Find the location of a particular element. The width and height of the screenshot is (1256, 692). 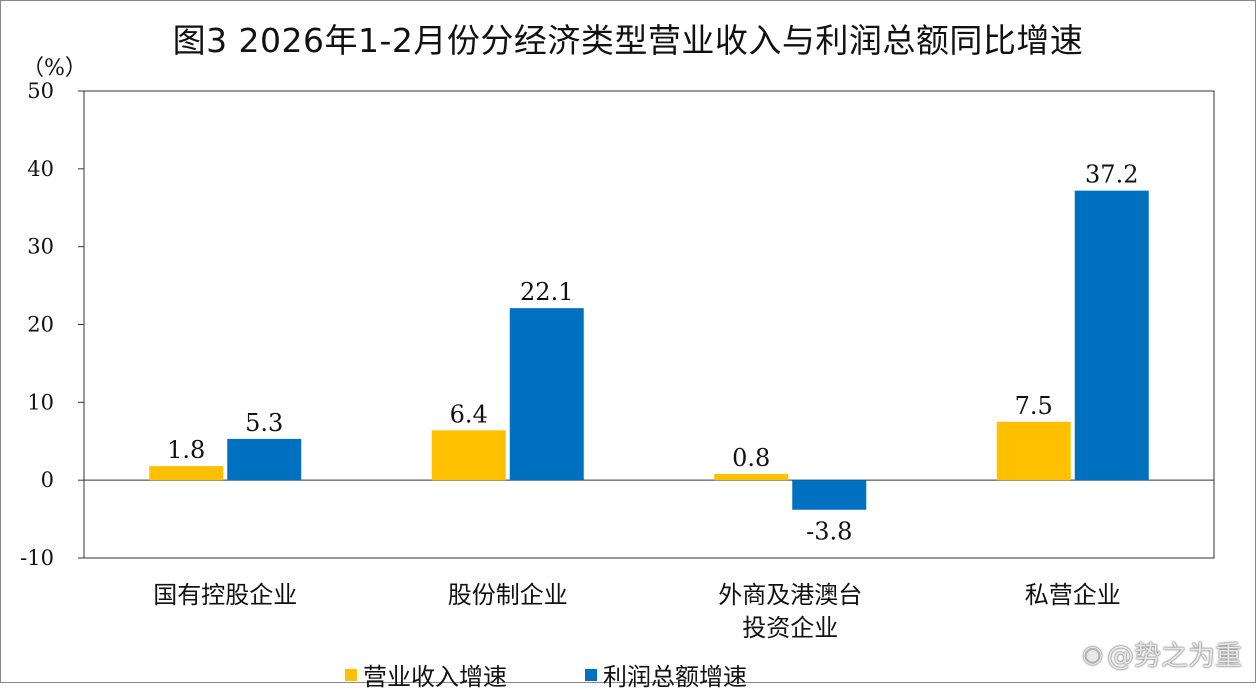

y-tick-label: 50 is located at coordinates (40, 91).